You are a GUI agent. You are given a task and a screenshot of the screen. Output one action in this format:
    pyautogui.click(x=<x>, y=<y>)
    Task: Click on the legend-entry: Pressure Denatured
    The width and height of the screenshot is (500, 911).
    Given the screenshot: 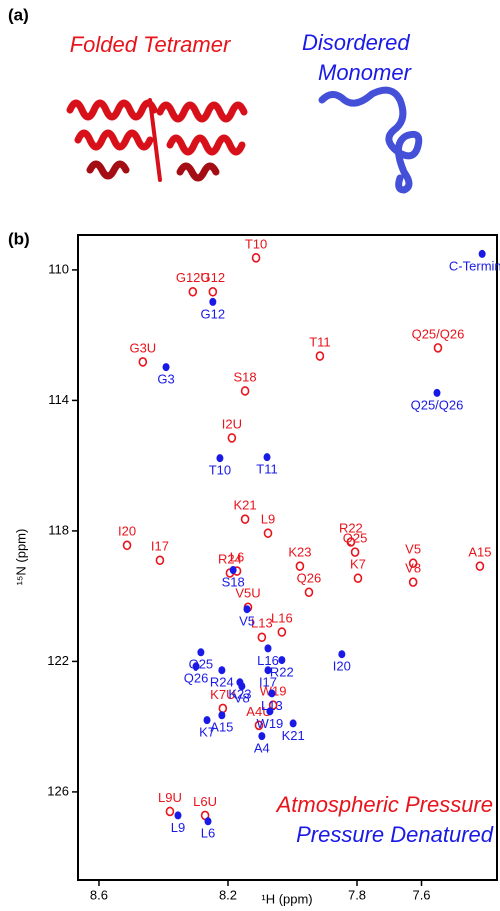 What is the action you would take?
    pyautogui.click(x=395, y=834)
    